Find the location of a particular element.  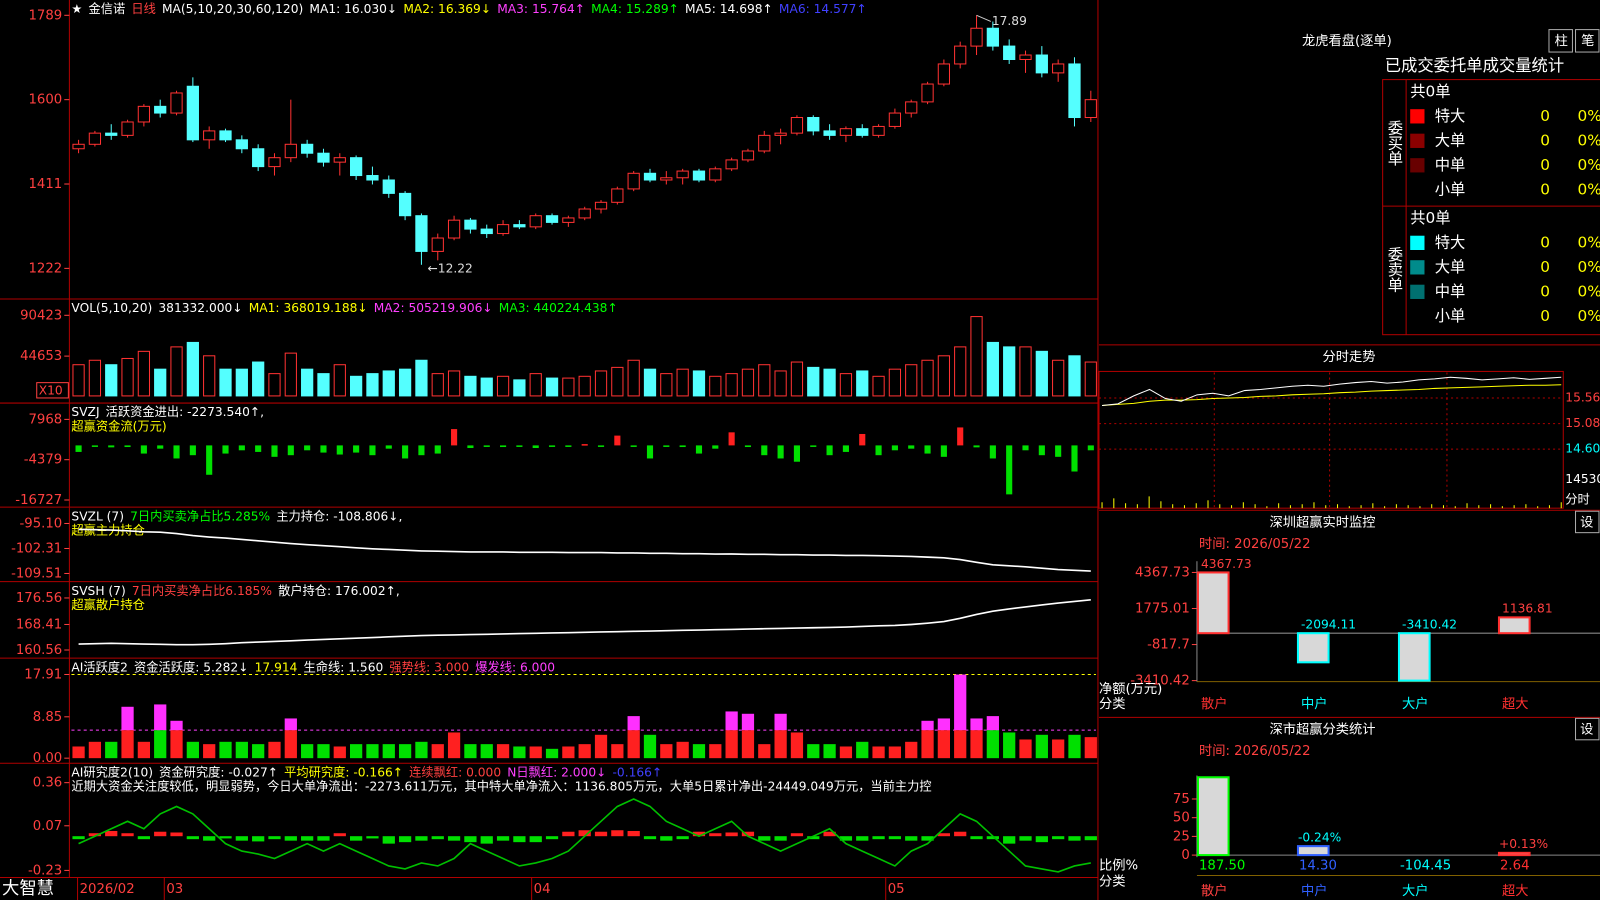

net-bar is located at coordinates (1213, 603).